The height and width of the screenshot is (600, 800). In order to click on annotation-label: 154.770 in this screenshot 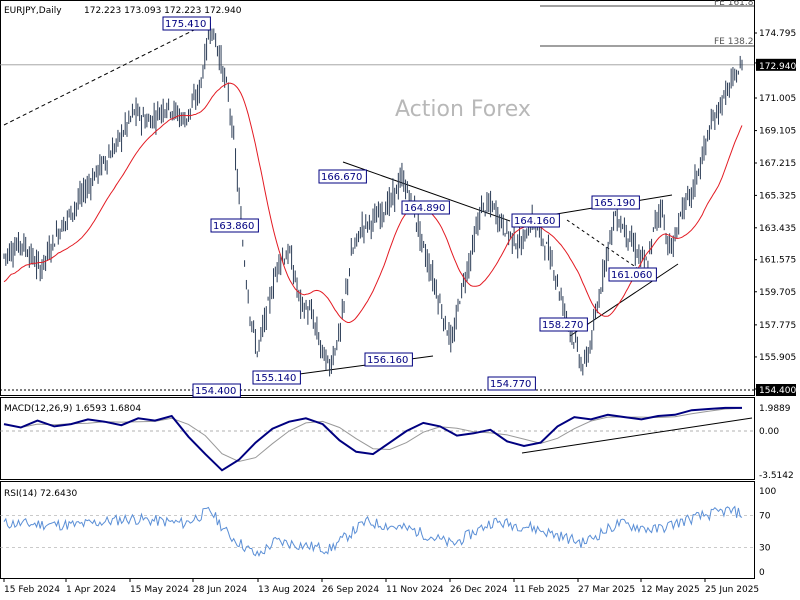, I will do `click(510, 384)`.